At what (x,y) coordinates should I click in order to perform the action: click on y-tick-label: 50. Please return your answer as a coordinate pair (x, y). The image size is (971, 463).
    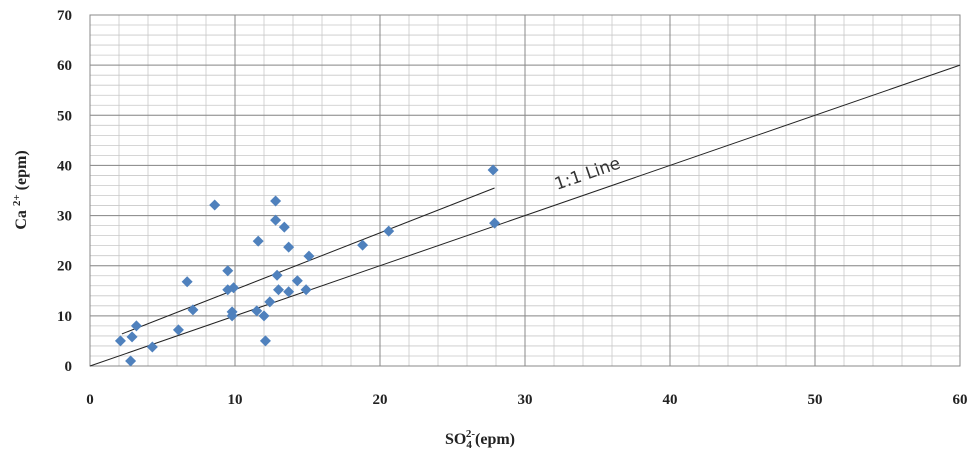
    Looking at the image, I should click on (64, 116).